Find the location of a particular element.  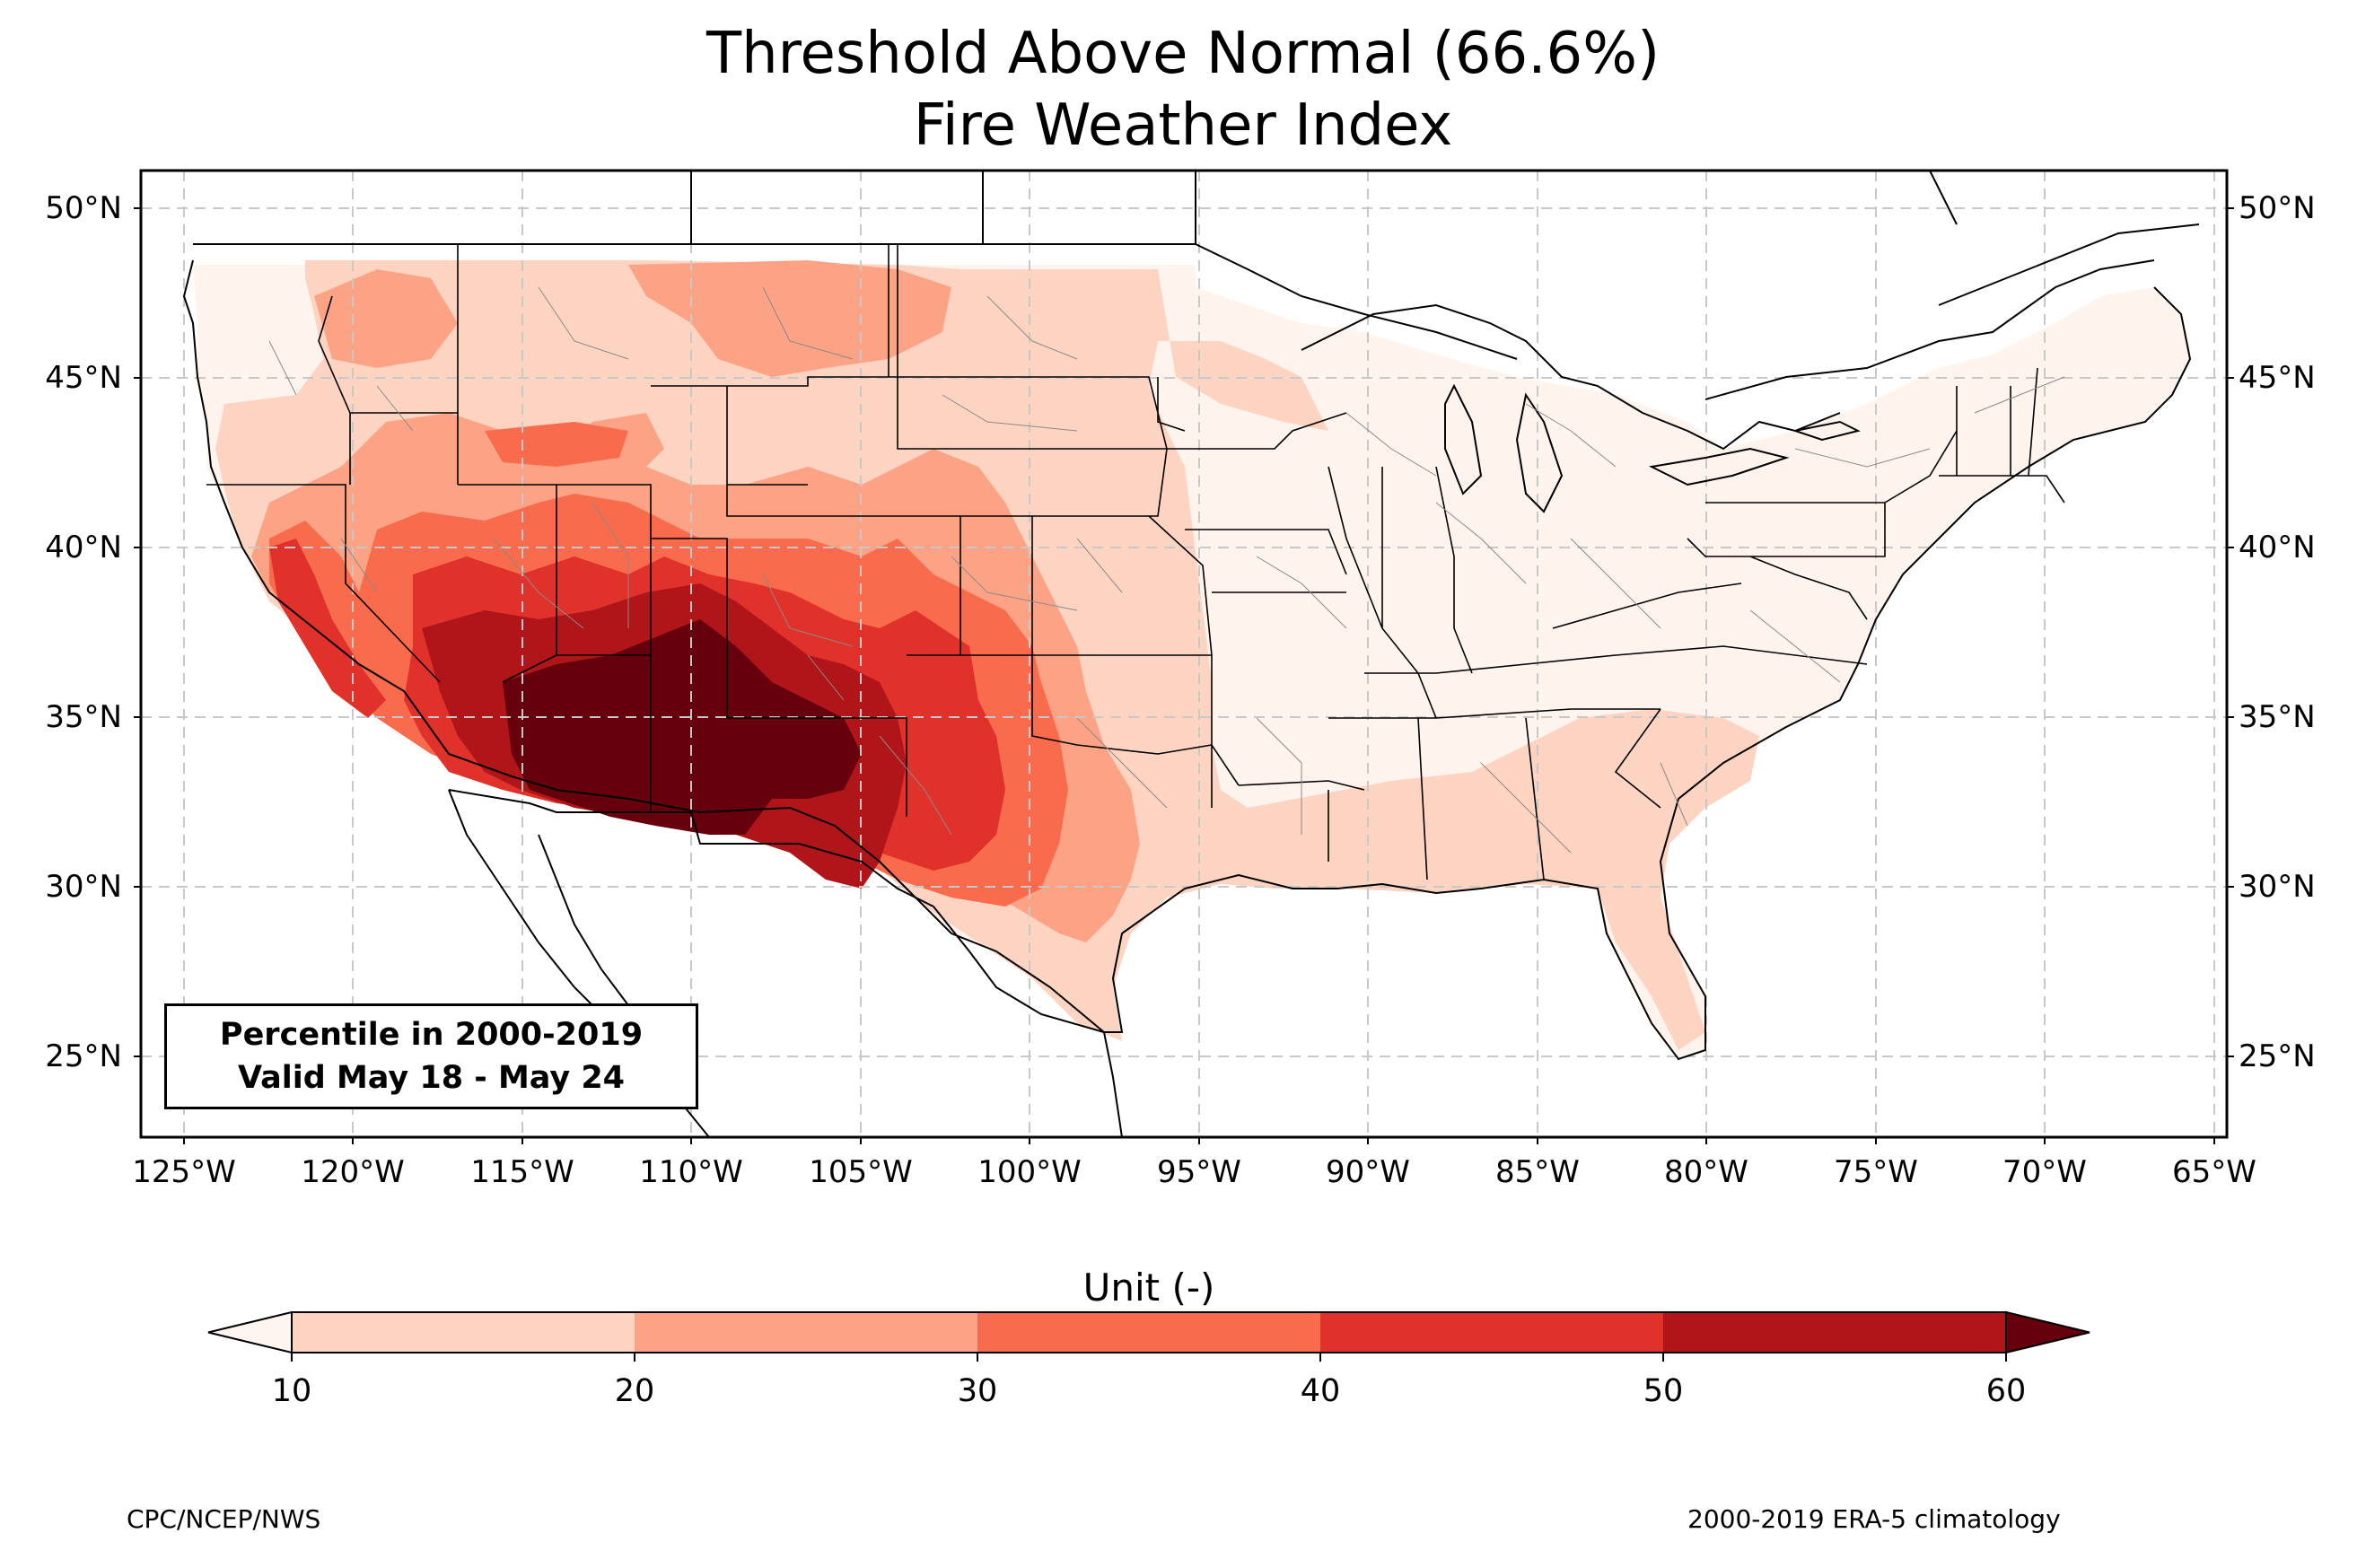

lon-label-70w: 70°W is located at coordinates (2045, 1172).